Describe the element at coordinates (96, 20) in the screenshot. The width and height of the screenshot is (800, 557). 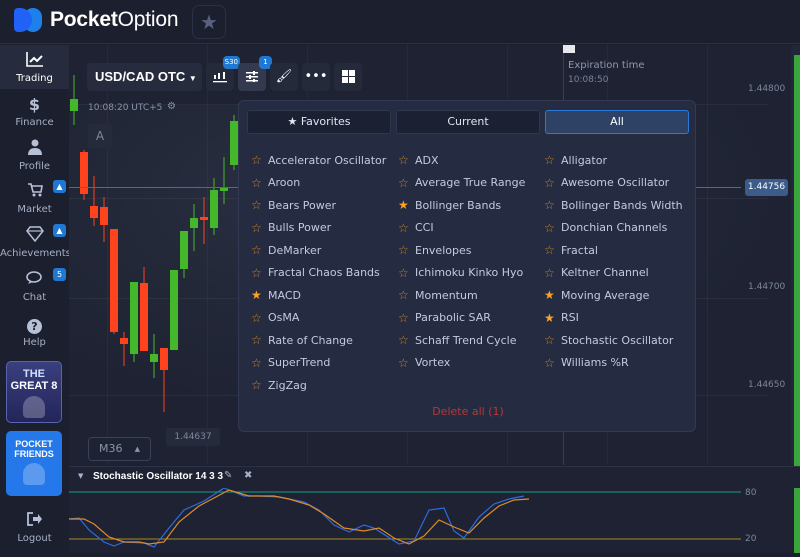
I see `logo: PocketOption` at that location.